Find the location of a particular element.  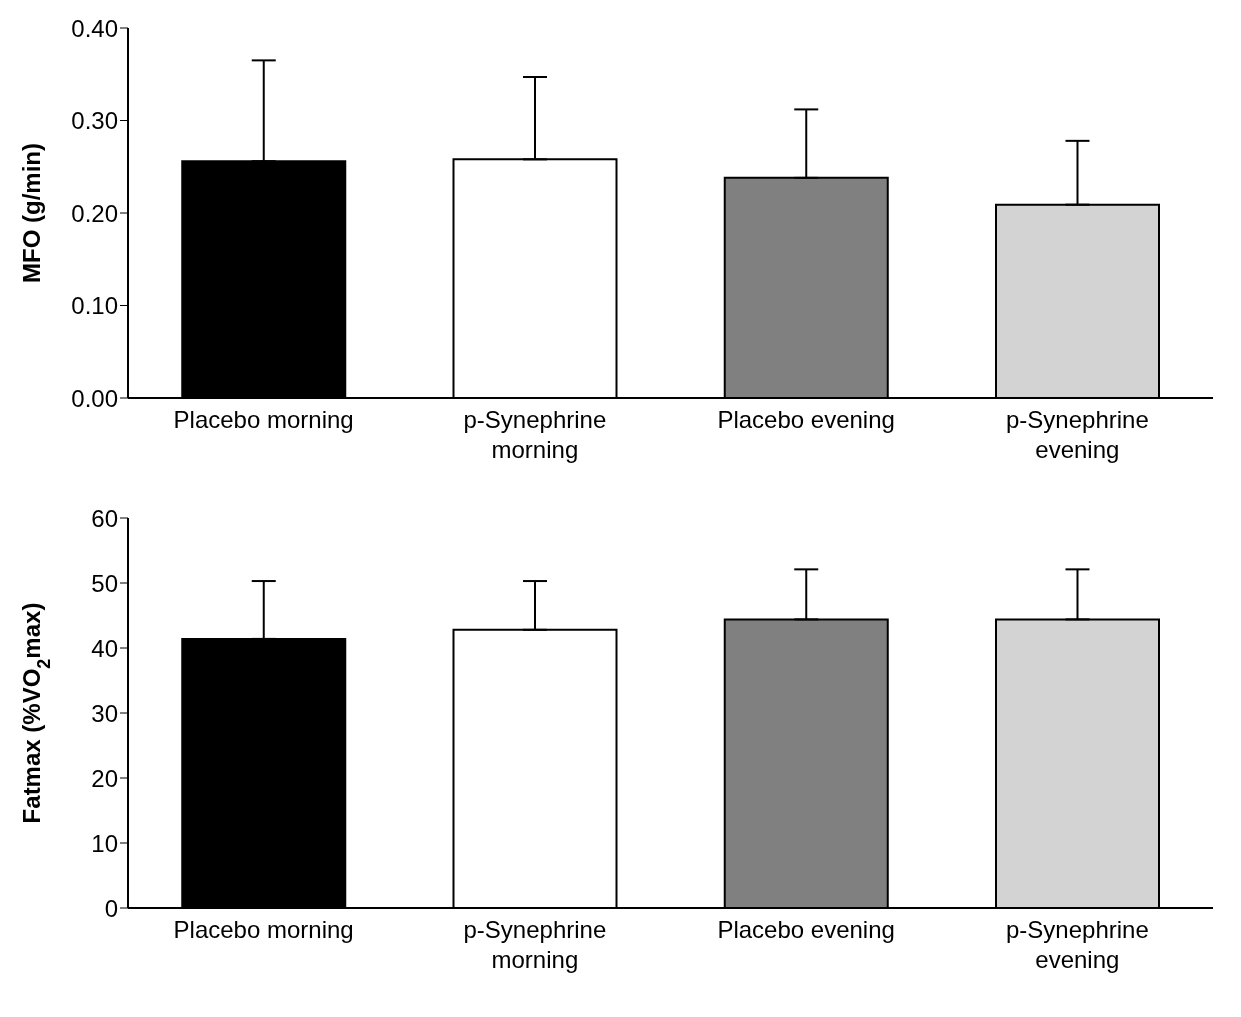

y-tick-label: 0.40 is located at coordinates (94, 28).